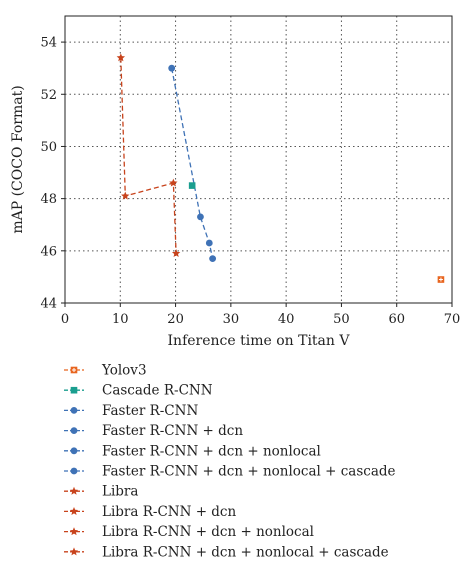 This screenshot has height=573, width=474. I want to click on legend-item: Libra R-CNN + dcn, so click(150, 512).